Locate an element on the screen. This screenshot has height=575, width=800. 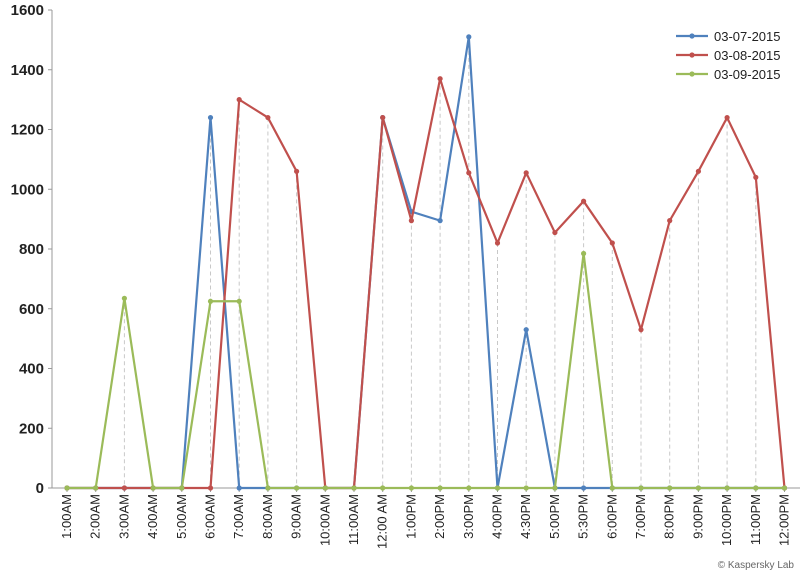
x-tick-label: 6:00AM is located at coordinates (210, 516).